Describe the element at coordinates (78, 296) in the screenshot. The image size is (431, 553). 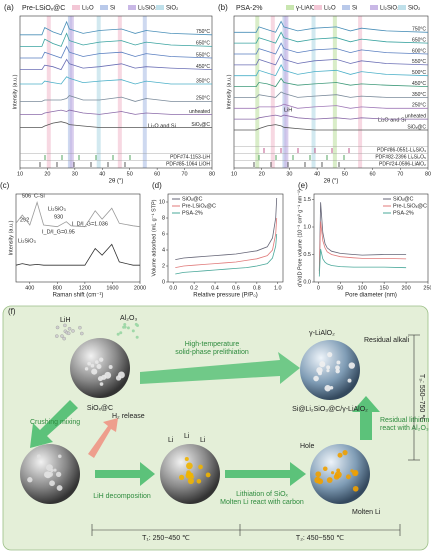
I see `x-axis-label: Raman shift (cm⁻¹)` at that location.